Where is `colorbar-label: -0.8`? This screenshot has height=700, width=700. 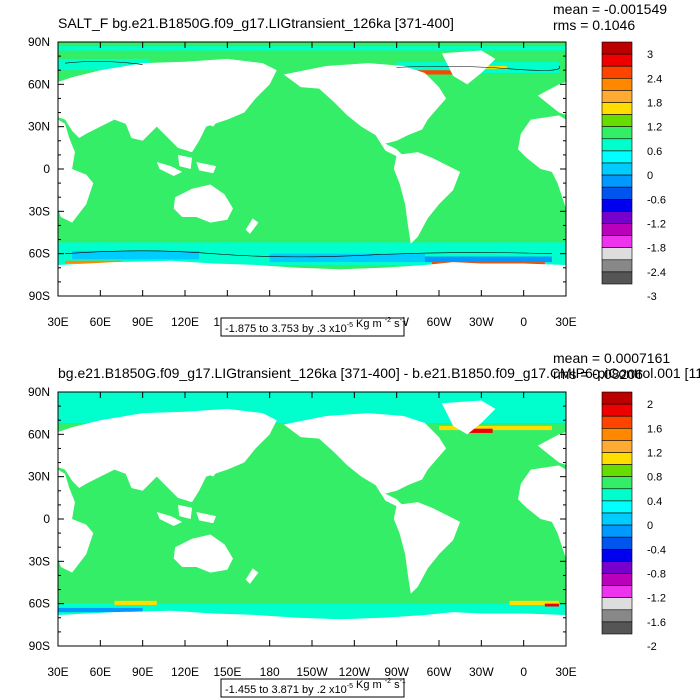 colorbar-label: -0.8 is located at coordinates (656, 575).